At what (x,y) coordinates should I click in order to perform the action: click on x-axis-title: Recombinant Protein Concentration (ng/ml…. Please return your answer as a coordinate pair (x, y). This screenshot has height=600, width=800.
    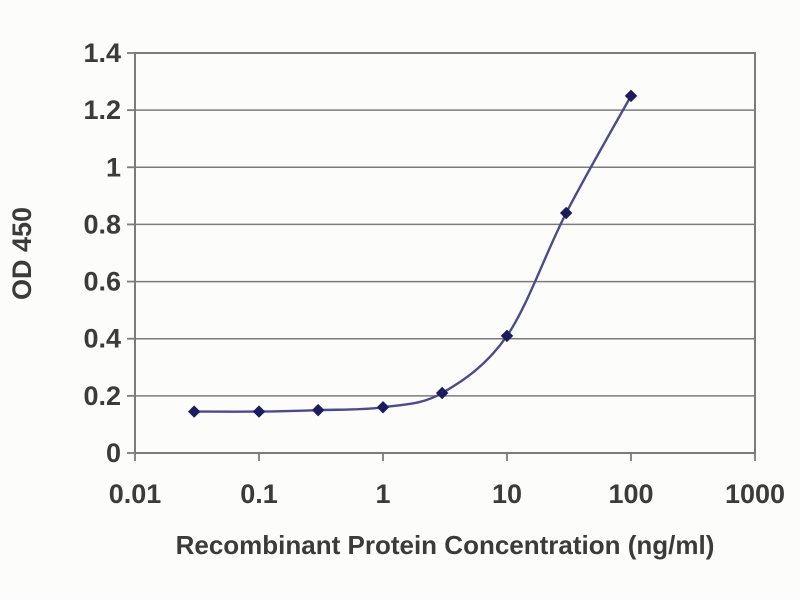
    Looking at the image, I should click on (445, 545).